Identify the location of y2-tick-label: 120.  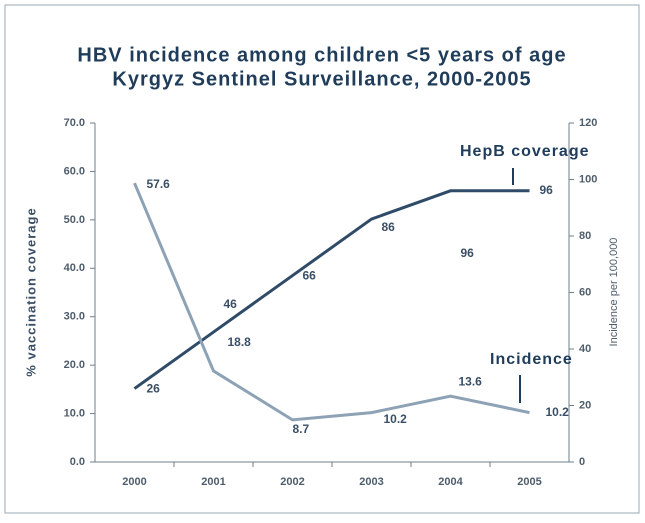
(588, 123).